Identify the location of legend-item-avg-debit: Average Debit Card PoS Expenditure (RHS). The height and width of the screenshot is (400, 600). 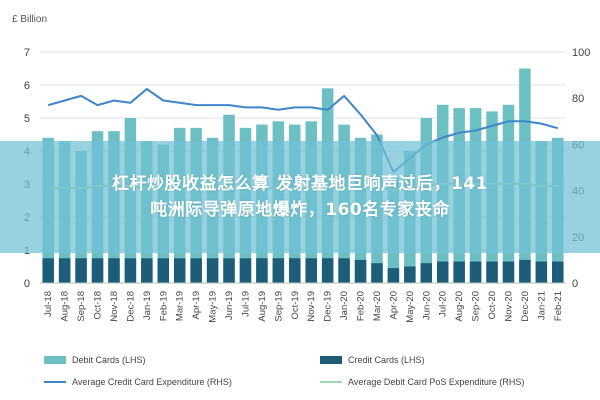
(422, 382).